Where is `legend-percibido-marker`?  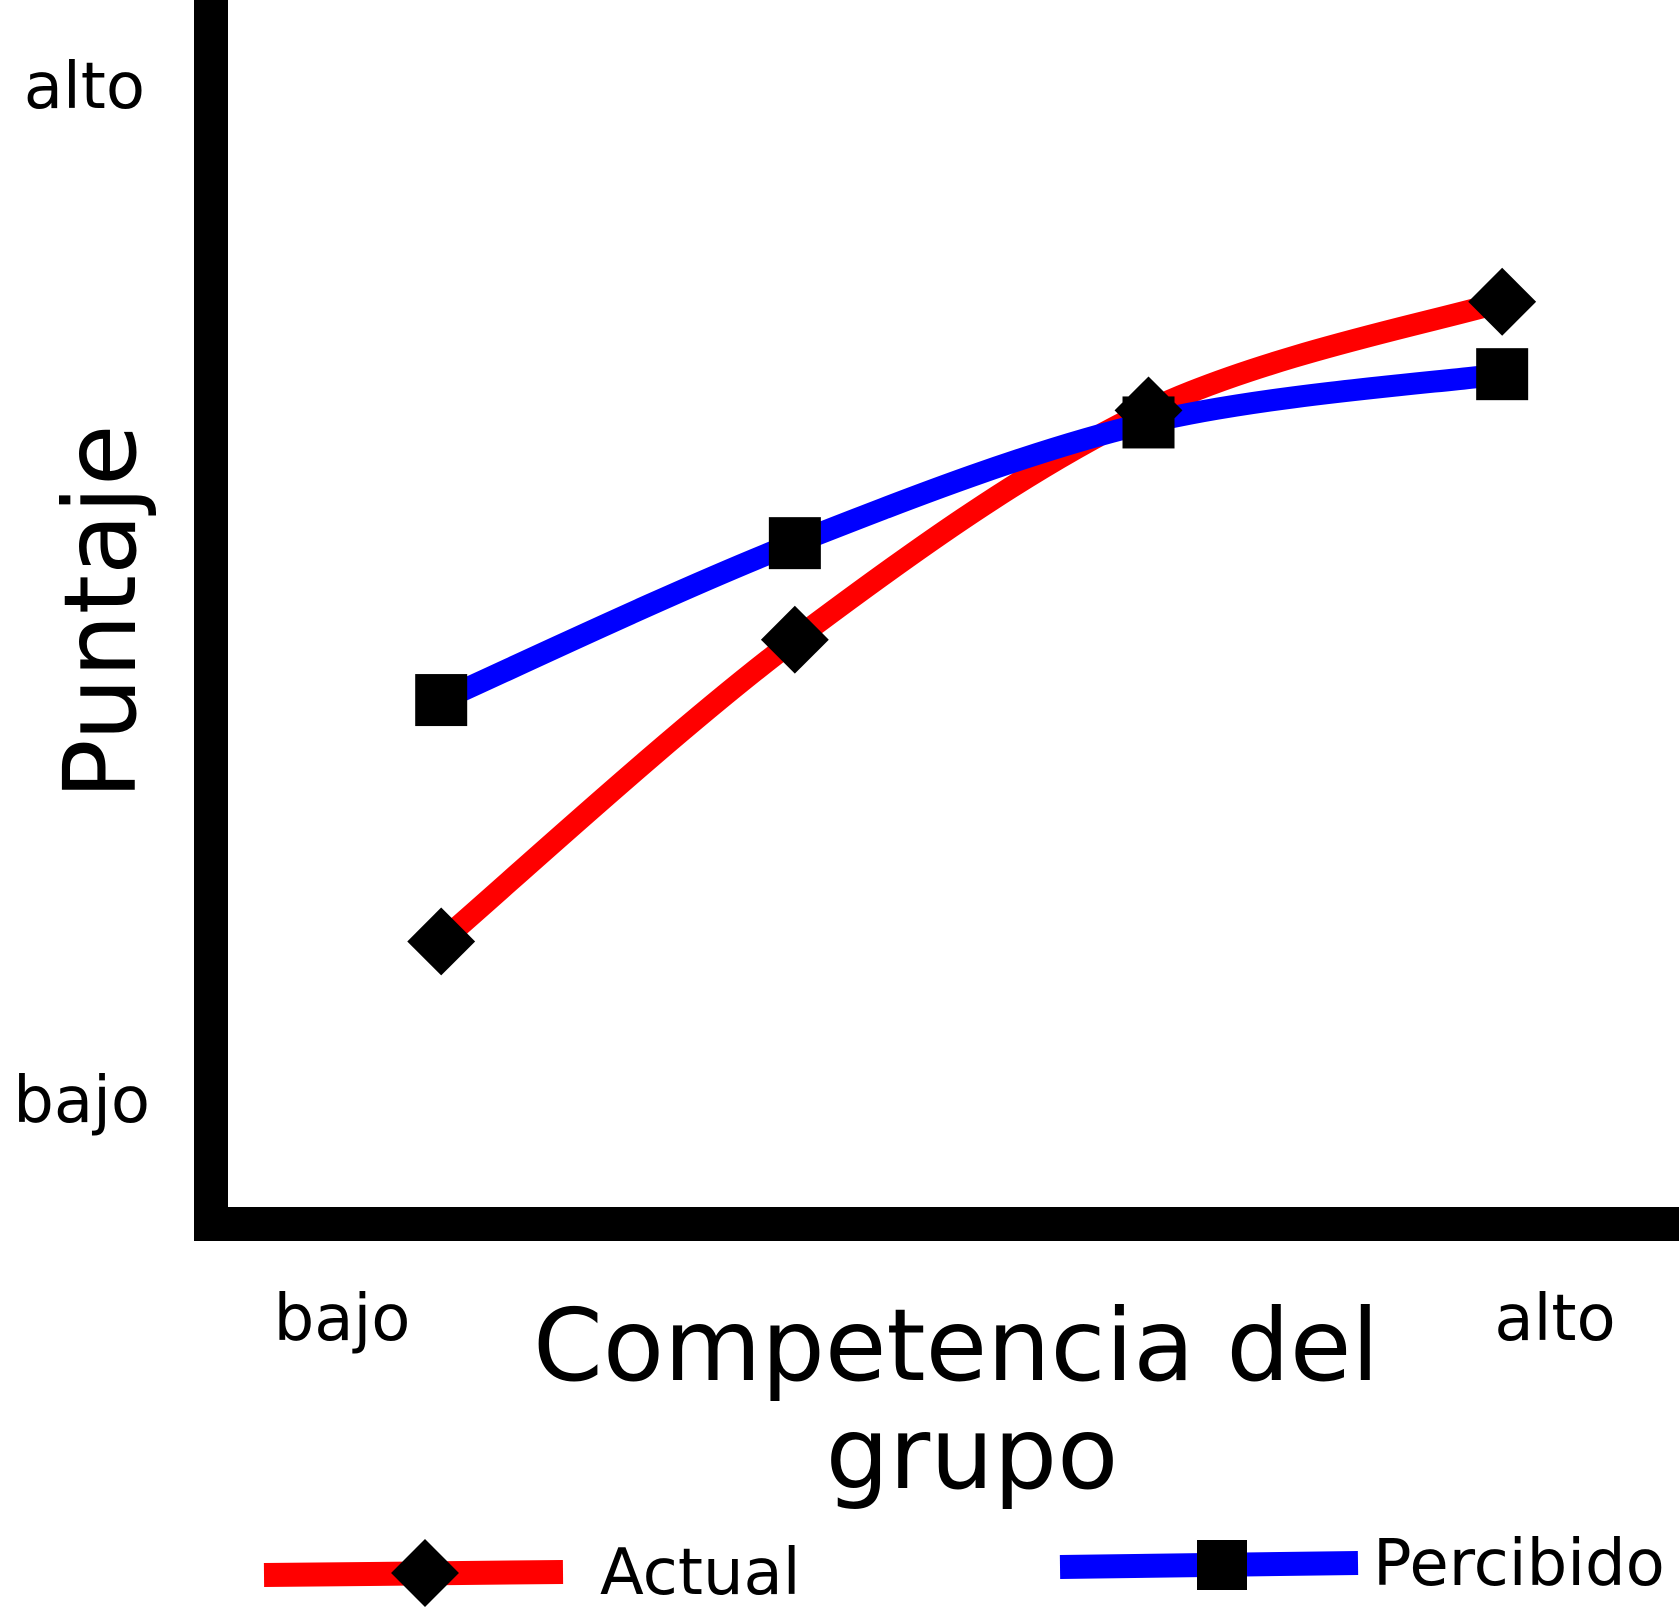 legend-percibido-marker is located at coordinates (1222, 1565).